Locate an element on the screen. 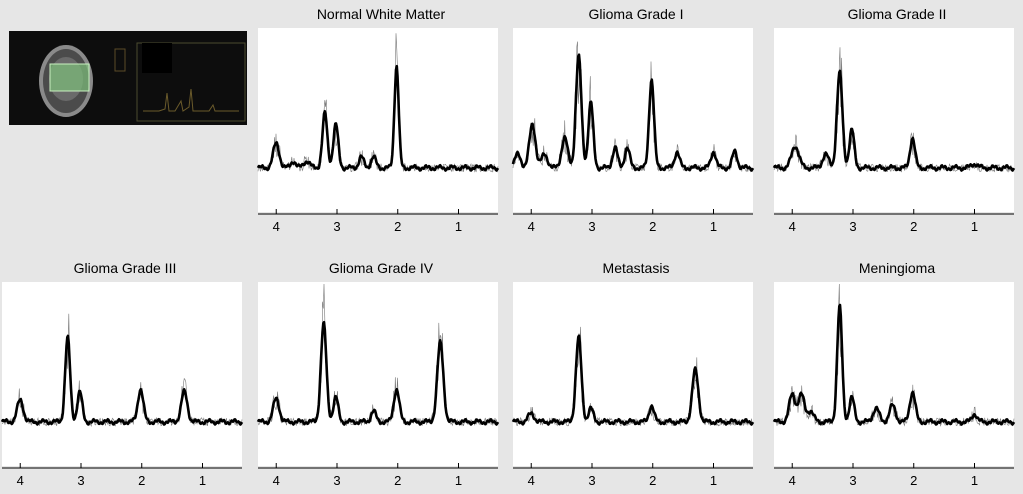 Image resolution: width=1023 pixels, height=494 pixels. spectrum-panel-2: Glioma Grade II 4 3 2 1 is located at coordinates (896, 120).